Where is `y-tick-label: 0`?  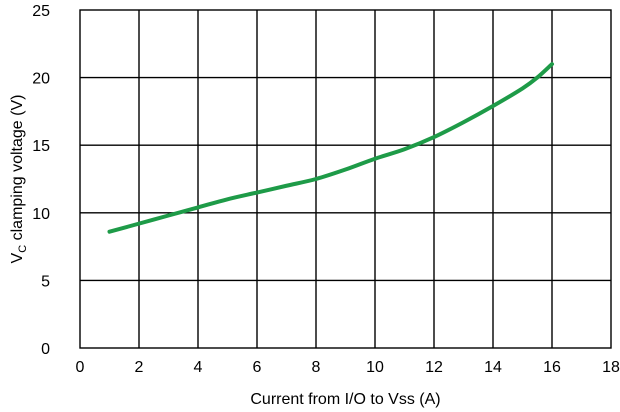 y-tick-label: 0 is located at coordinates (45, 349).